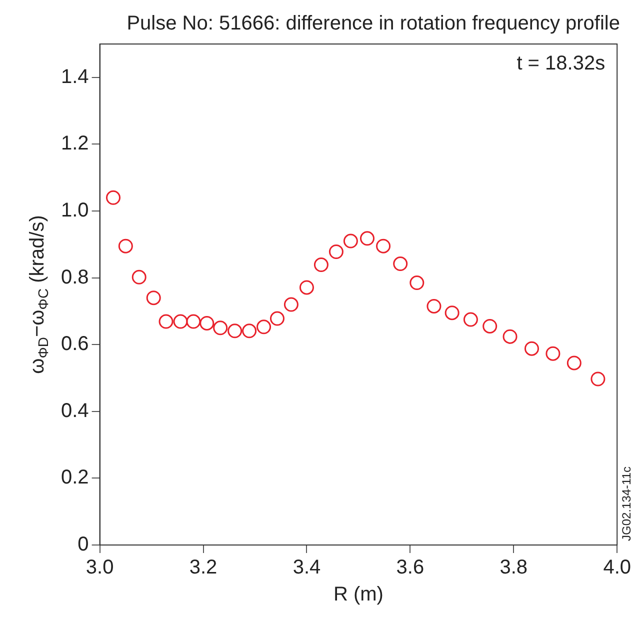  I want to click on y-tick-label: 1.0, so click(74, 211).